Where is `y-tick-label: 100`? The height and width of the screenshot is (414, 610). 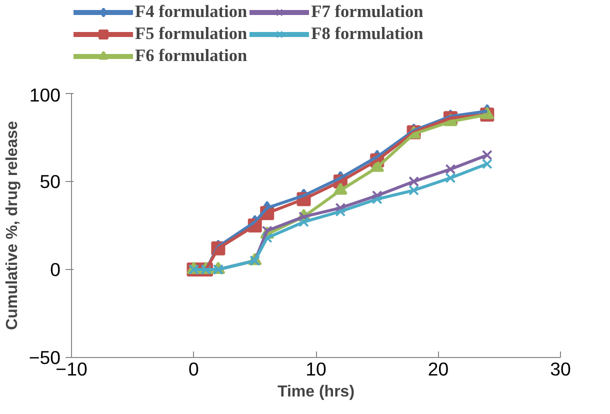
y-tick-label: 100 is located at coordinates (45, 95).